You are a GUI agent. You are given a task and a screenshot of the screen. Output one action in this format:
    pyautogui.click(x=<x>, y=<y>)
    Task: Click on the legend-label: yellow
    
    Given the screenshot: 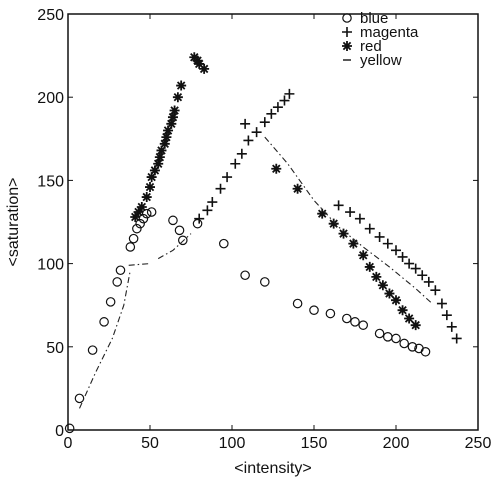 What is the action you would take?
    pyautogui.click(x=381, y=60)
    